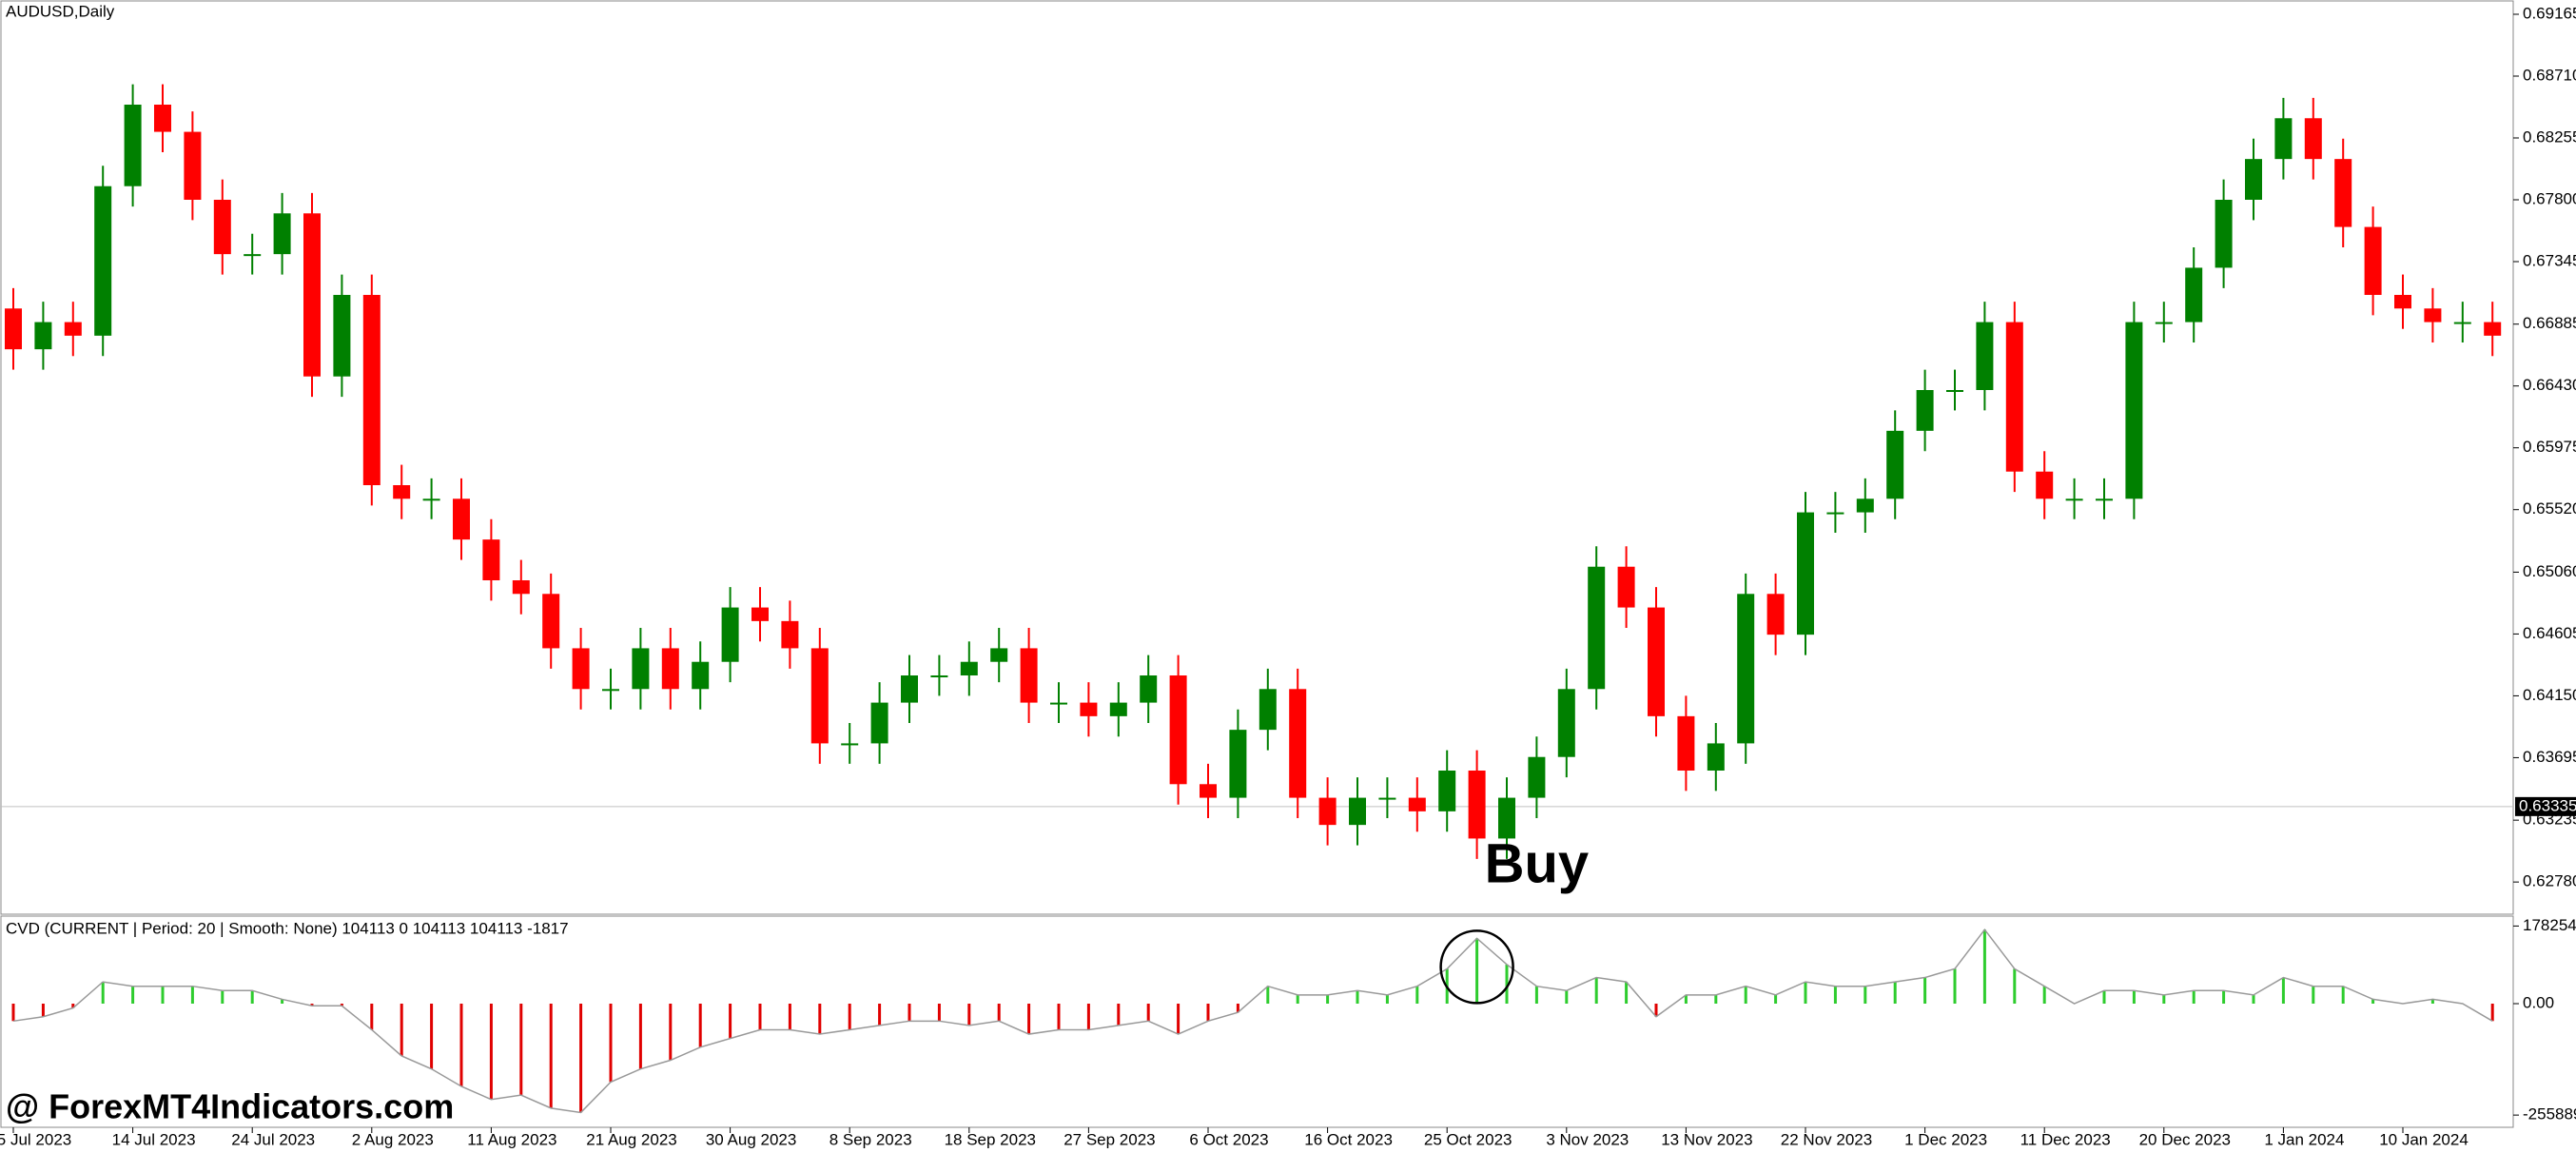 Image resolution: width=2576 pixels, height=1153 pixels. I want to click on y-tick-label: 0.64150, so click(2550, 695).